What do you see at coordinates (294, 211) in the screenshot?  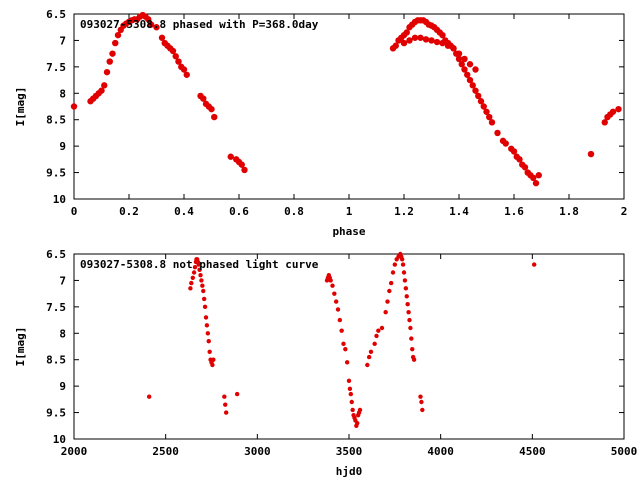 I see `x-tick-label: 0.8` at bounding box center [294, 211].